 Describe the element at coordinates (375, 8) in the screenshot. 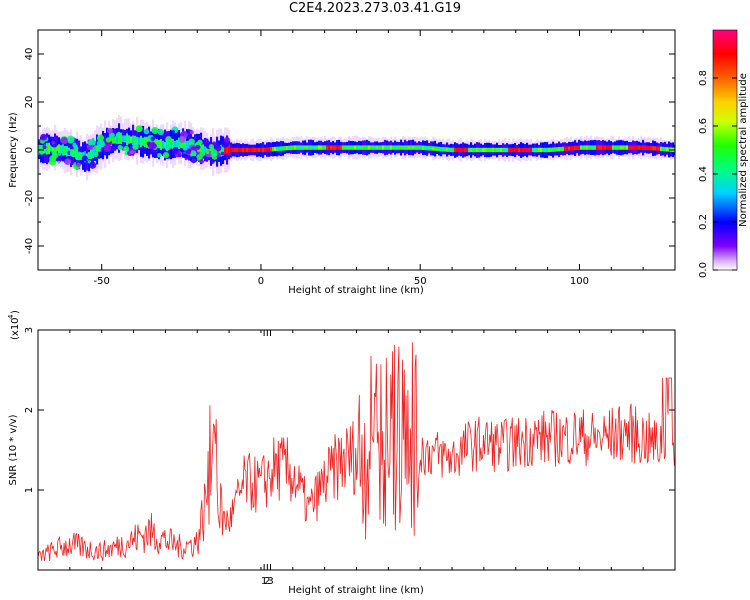

I see `figure-title: C2E4.2023.273.03.41.G19` at that location.